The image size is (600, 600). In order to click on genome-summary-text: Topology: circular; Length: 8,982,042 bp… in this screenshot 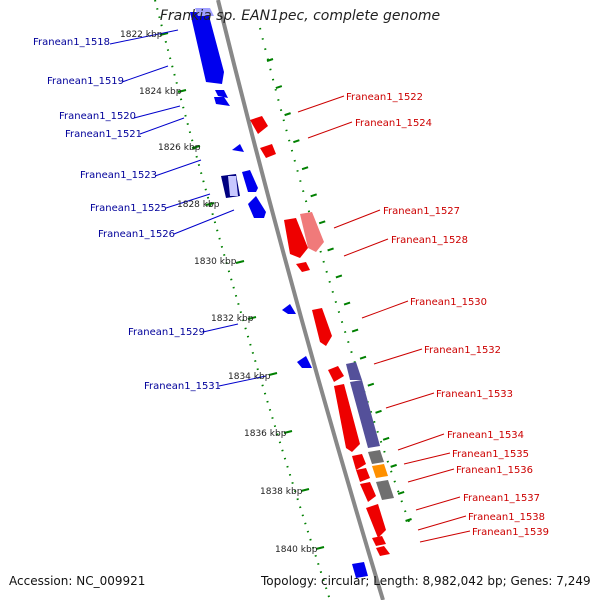, I will do `click(426, 581)`.